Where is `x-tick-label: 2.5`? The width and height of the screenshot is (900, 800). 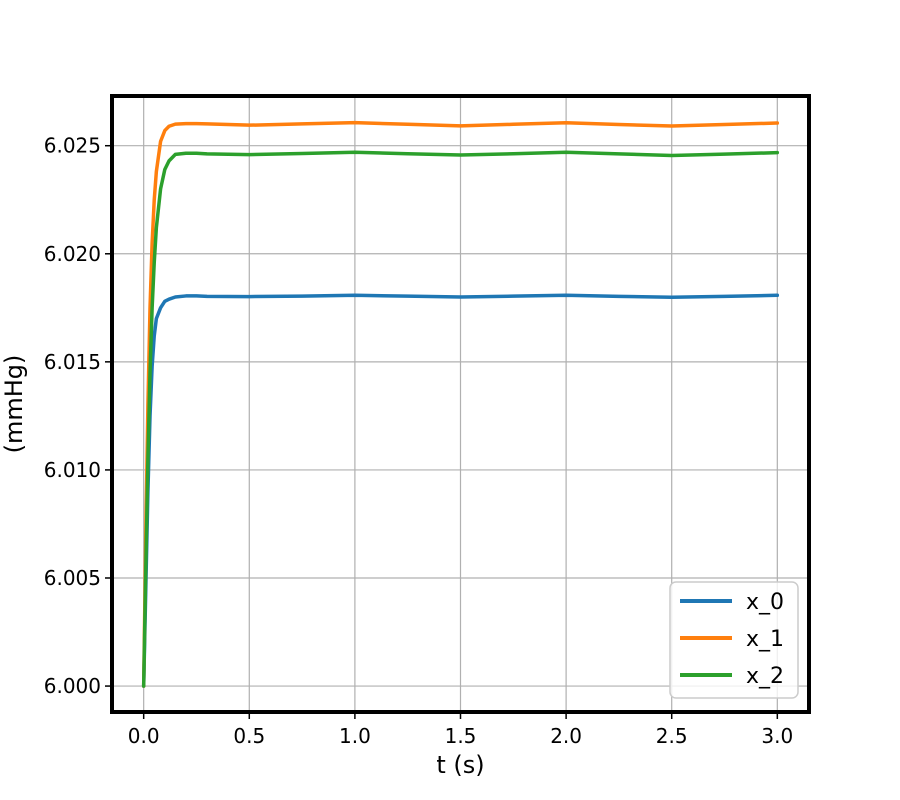 x-tick-label: 2.5 is located at coordinates (672, 736).